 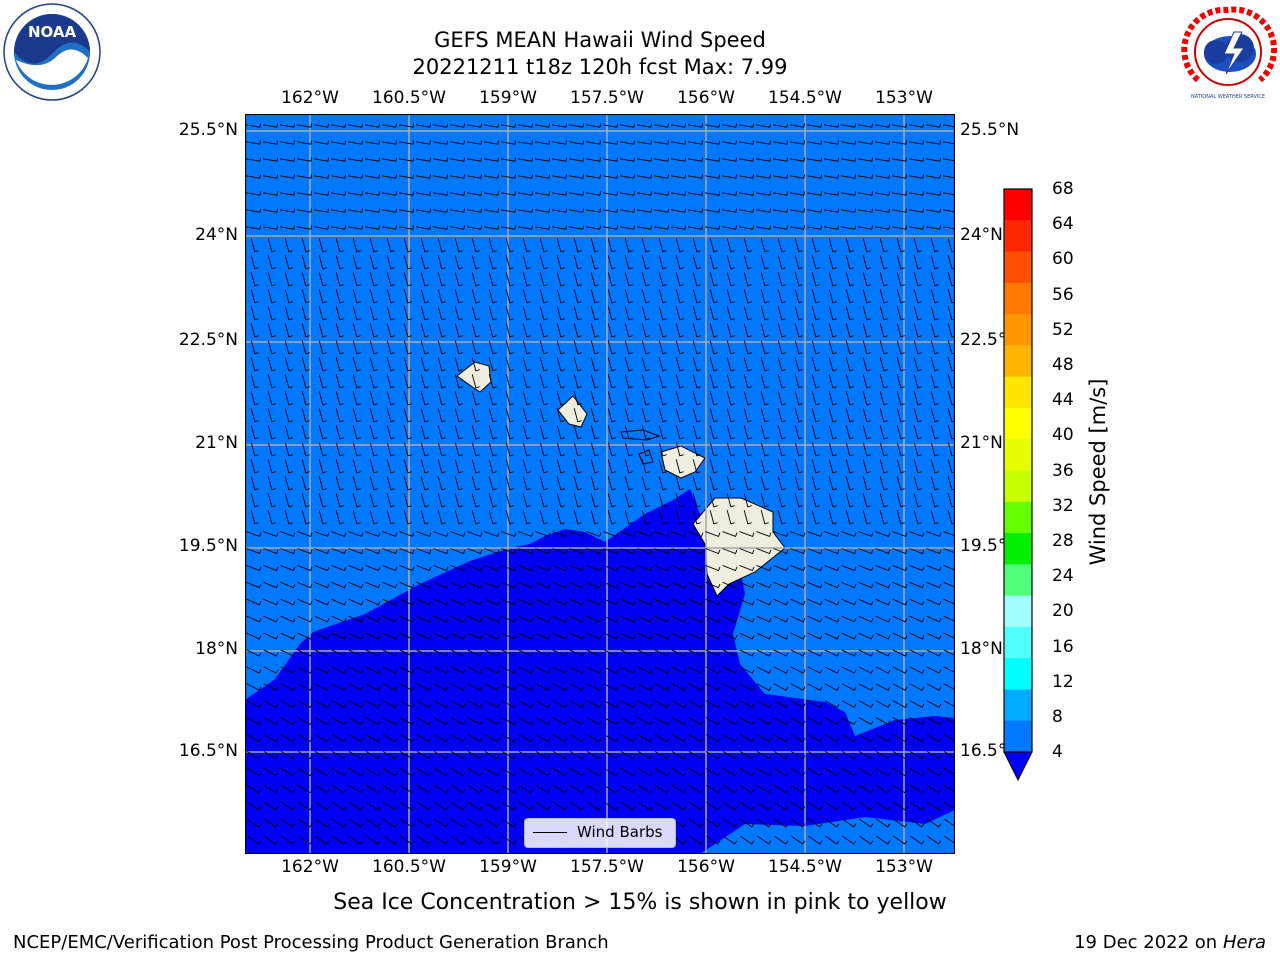 I want to click on colorbar-tick-label: 4, so click(x=1057, y=752).